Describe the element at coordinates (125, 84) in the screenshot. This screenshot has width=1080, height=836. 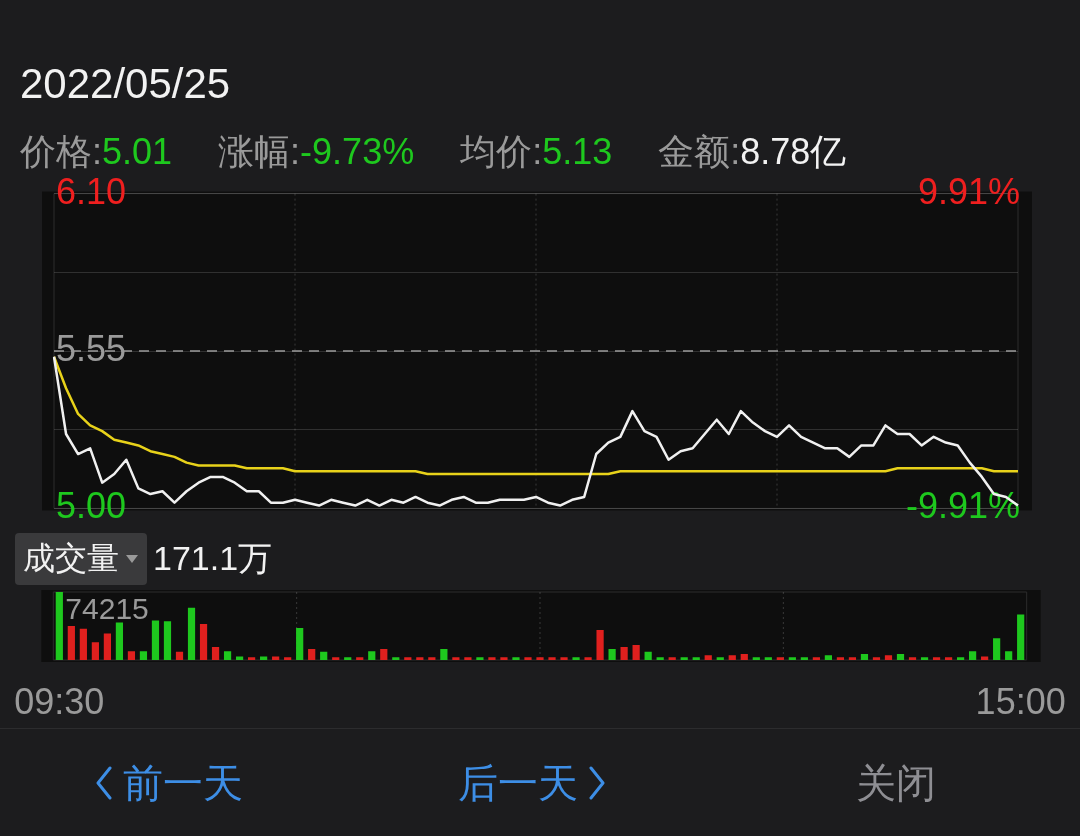
I see `chart-title: 2022/05/25` at that location.